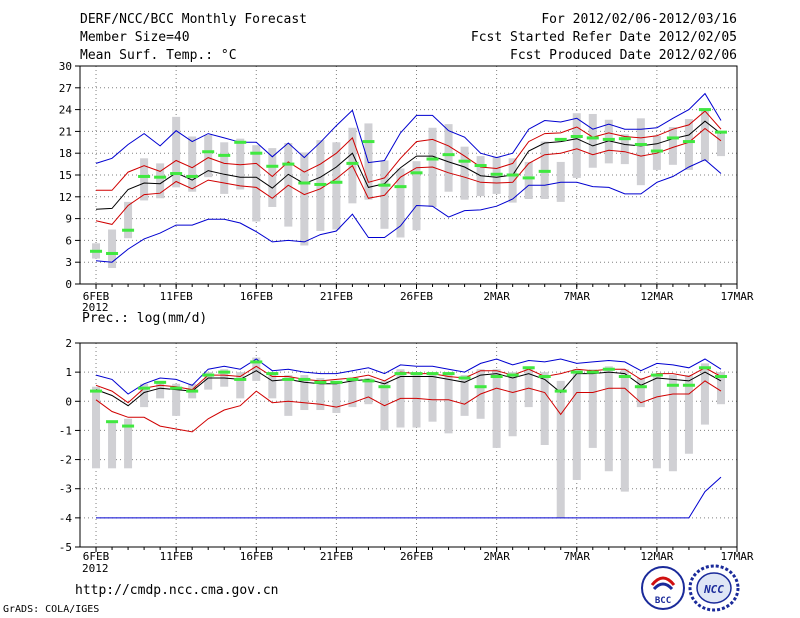  What do you see at coordinates (408, 376) in the screenshot?
I see `series-line-max` at bounding box center [408, 376].